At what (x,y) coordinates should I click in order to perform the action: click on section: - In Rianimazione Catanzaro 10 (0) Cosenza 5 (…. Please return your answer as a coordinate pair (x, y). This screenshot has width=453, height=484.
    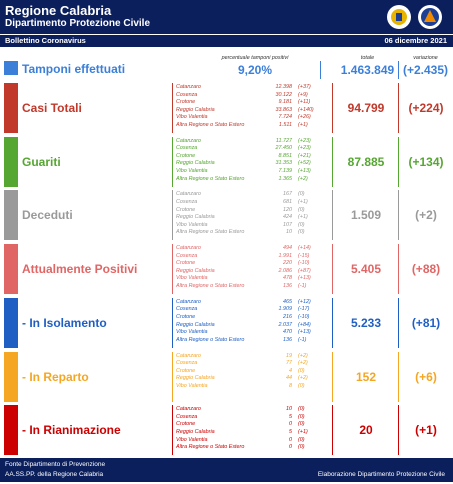
    Looking at the image, I should click on (226, 430).